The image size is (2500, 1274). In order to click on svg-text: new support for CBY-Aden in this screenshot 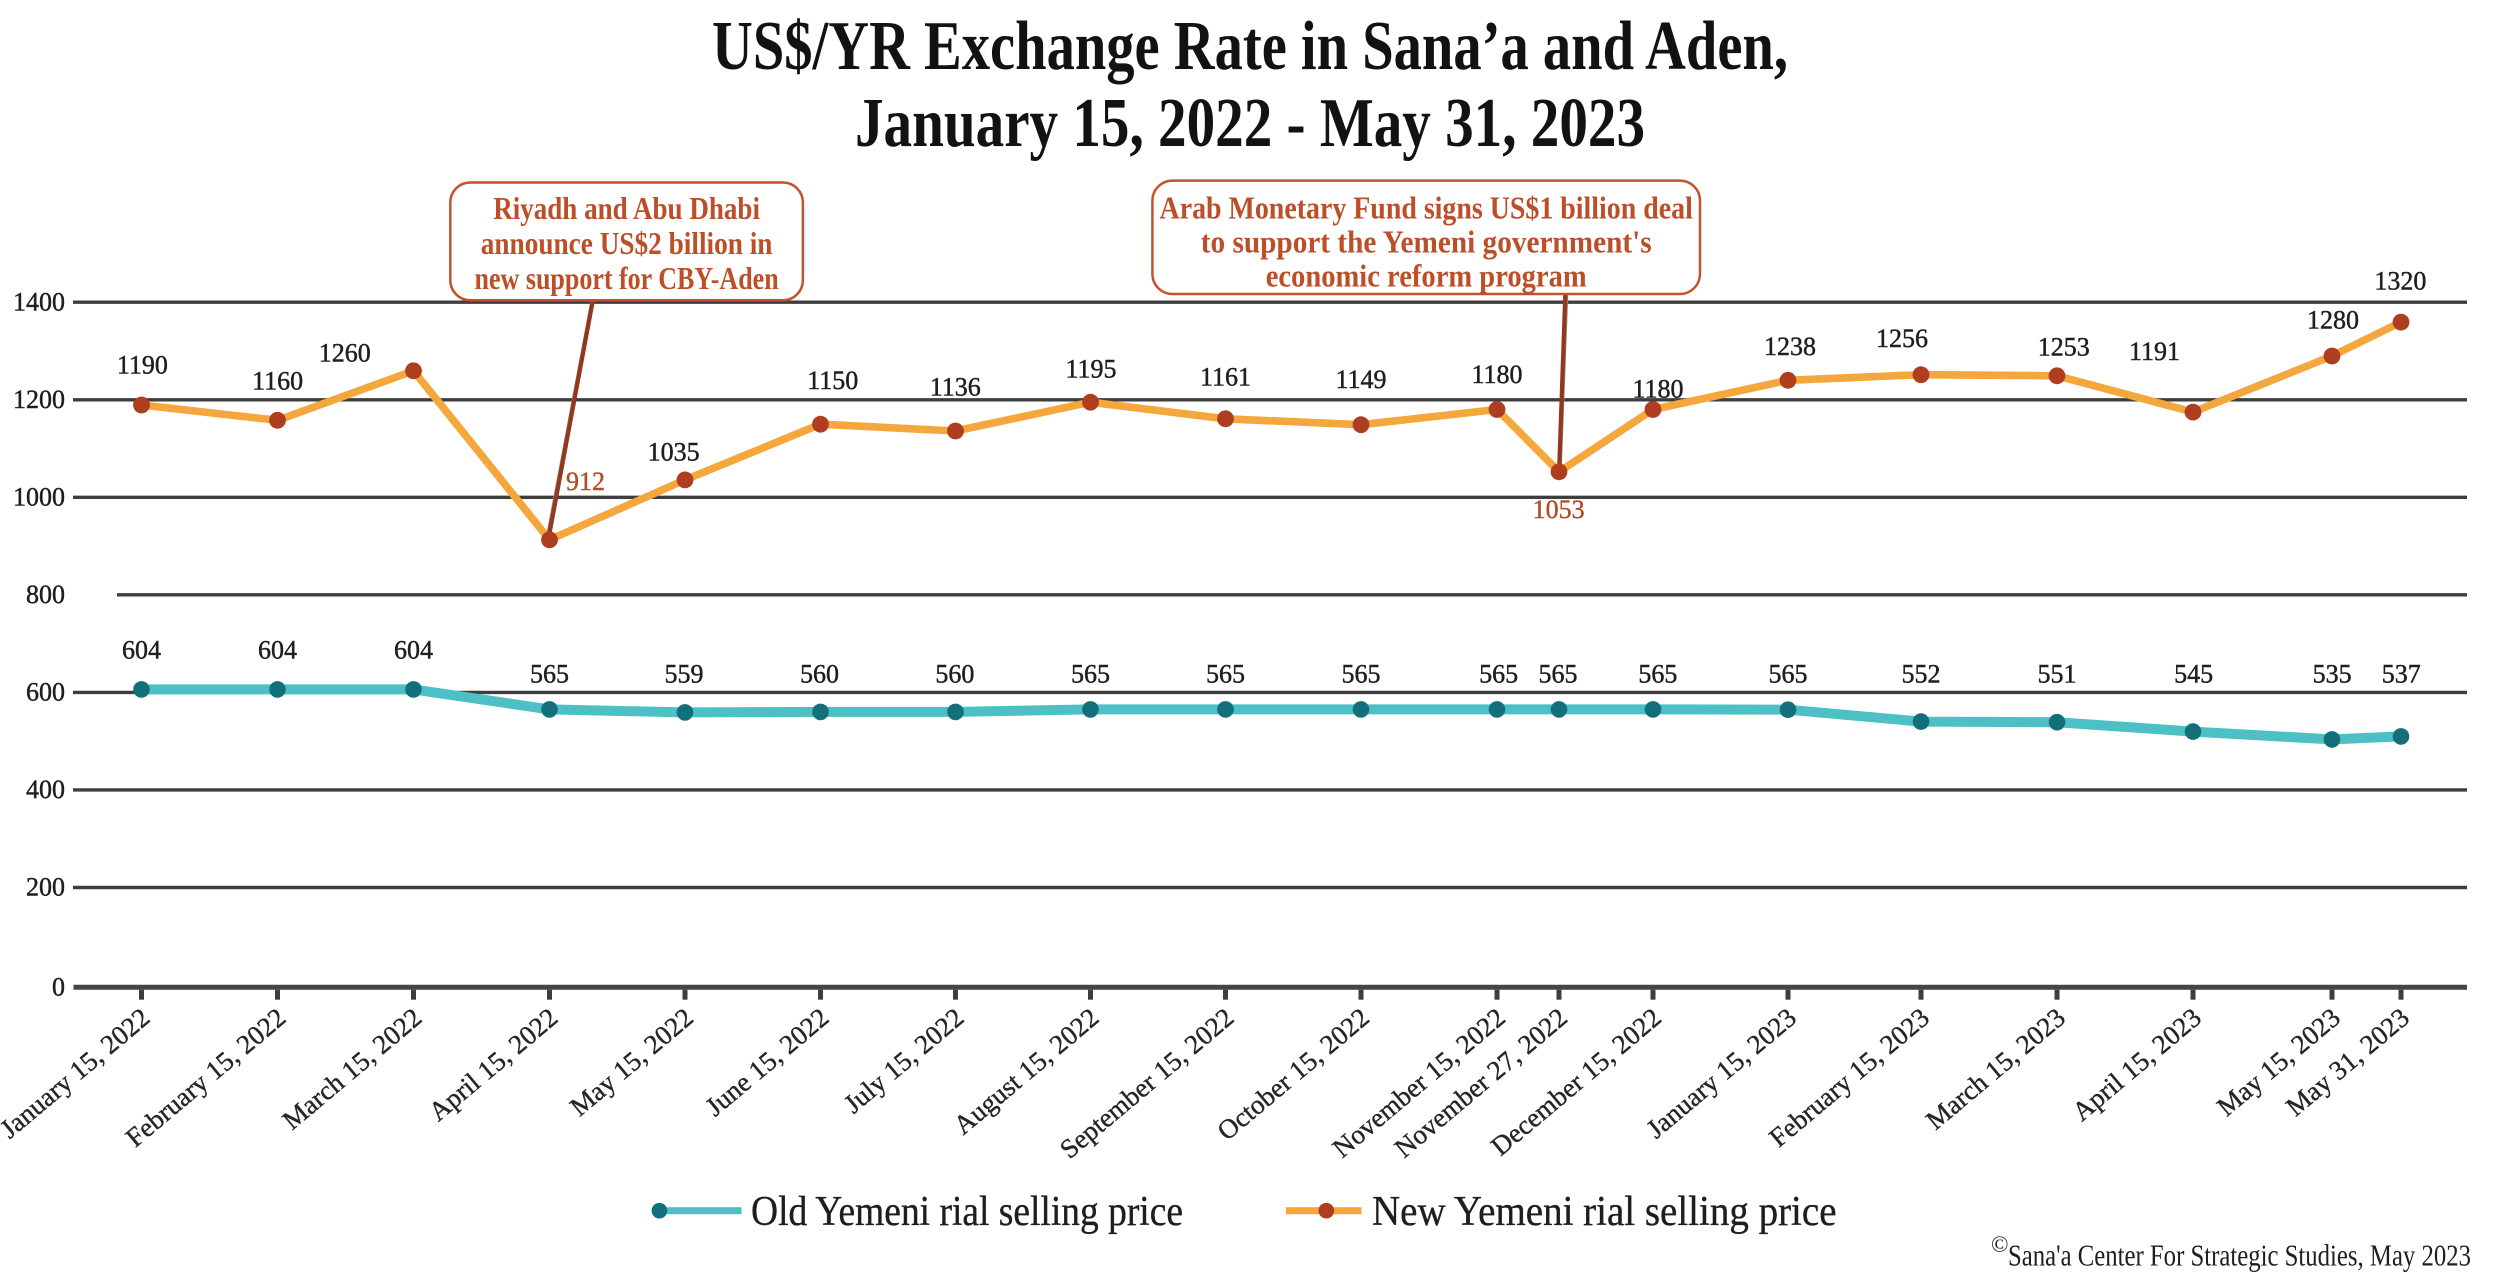, I will do `click(627, 278)`.